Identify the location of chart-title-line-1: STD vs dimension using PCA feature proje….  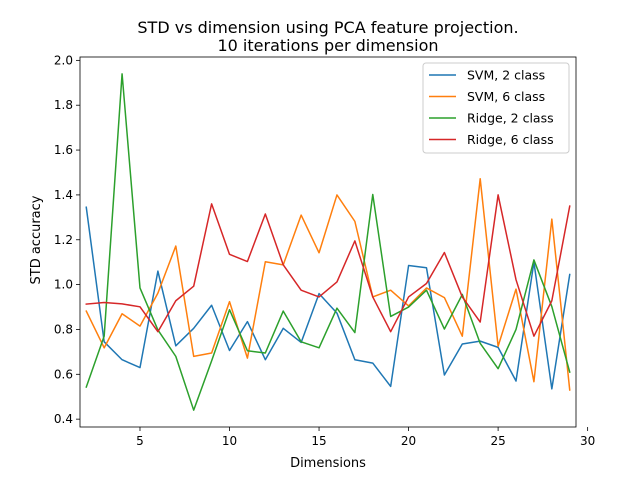
(327, 27).